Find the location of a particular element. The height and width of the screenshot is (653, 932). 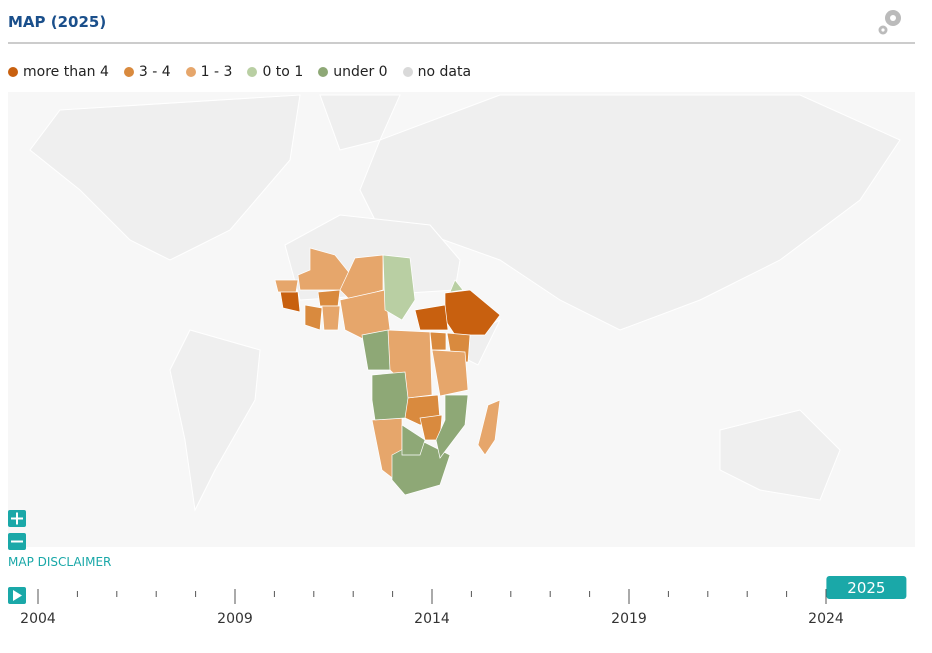

current-year: 2025 is located at coordinates (866, 588).